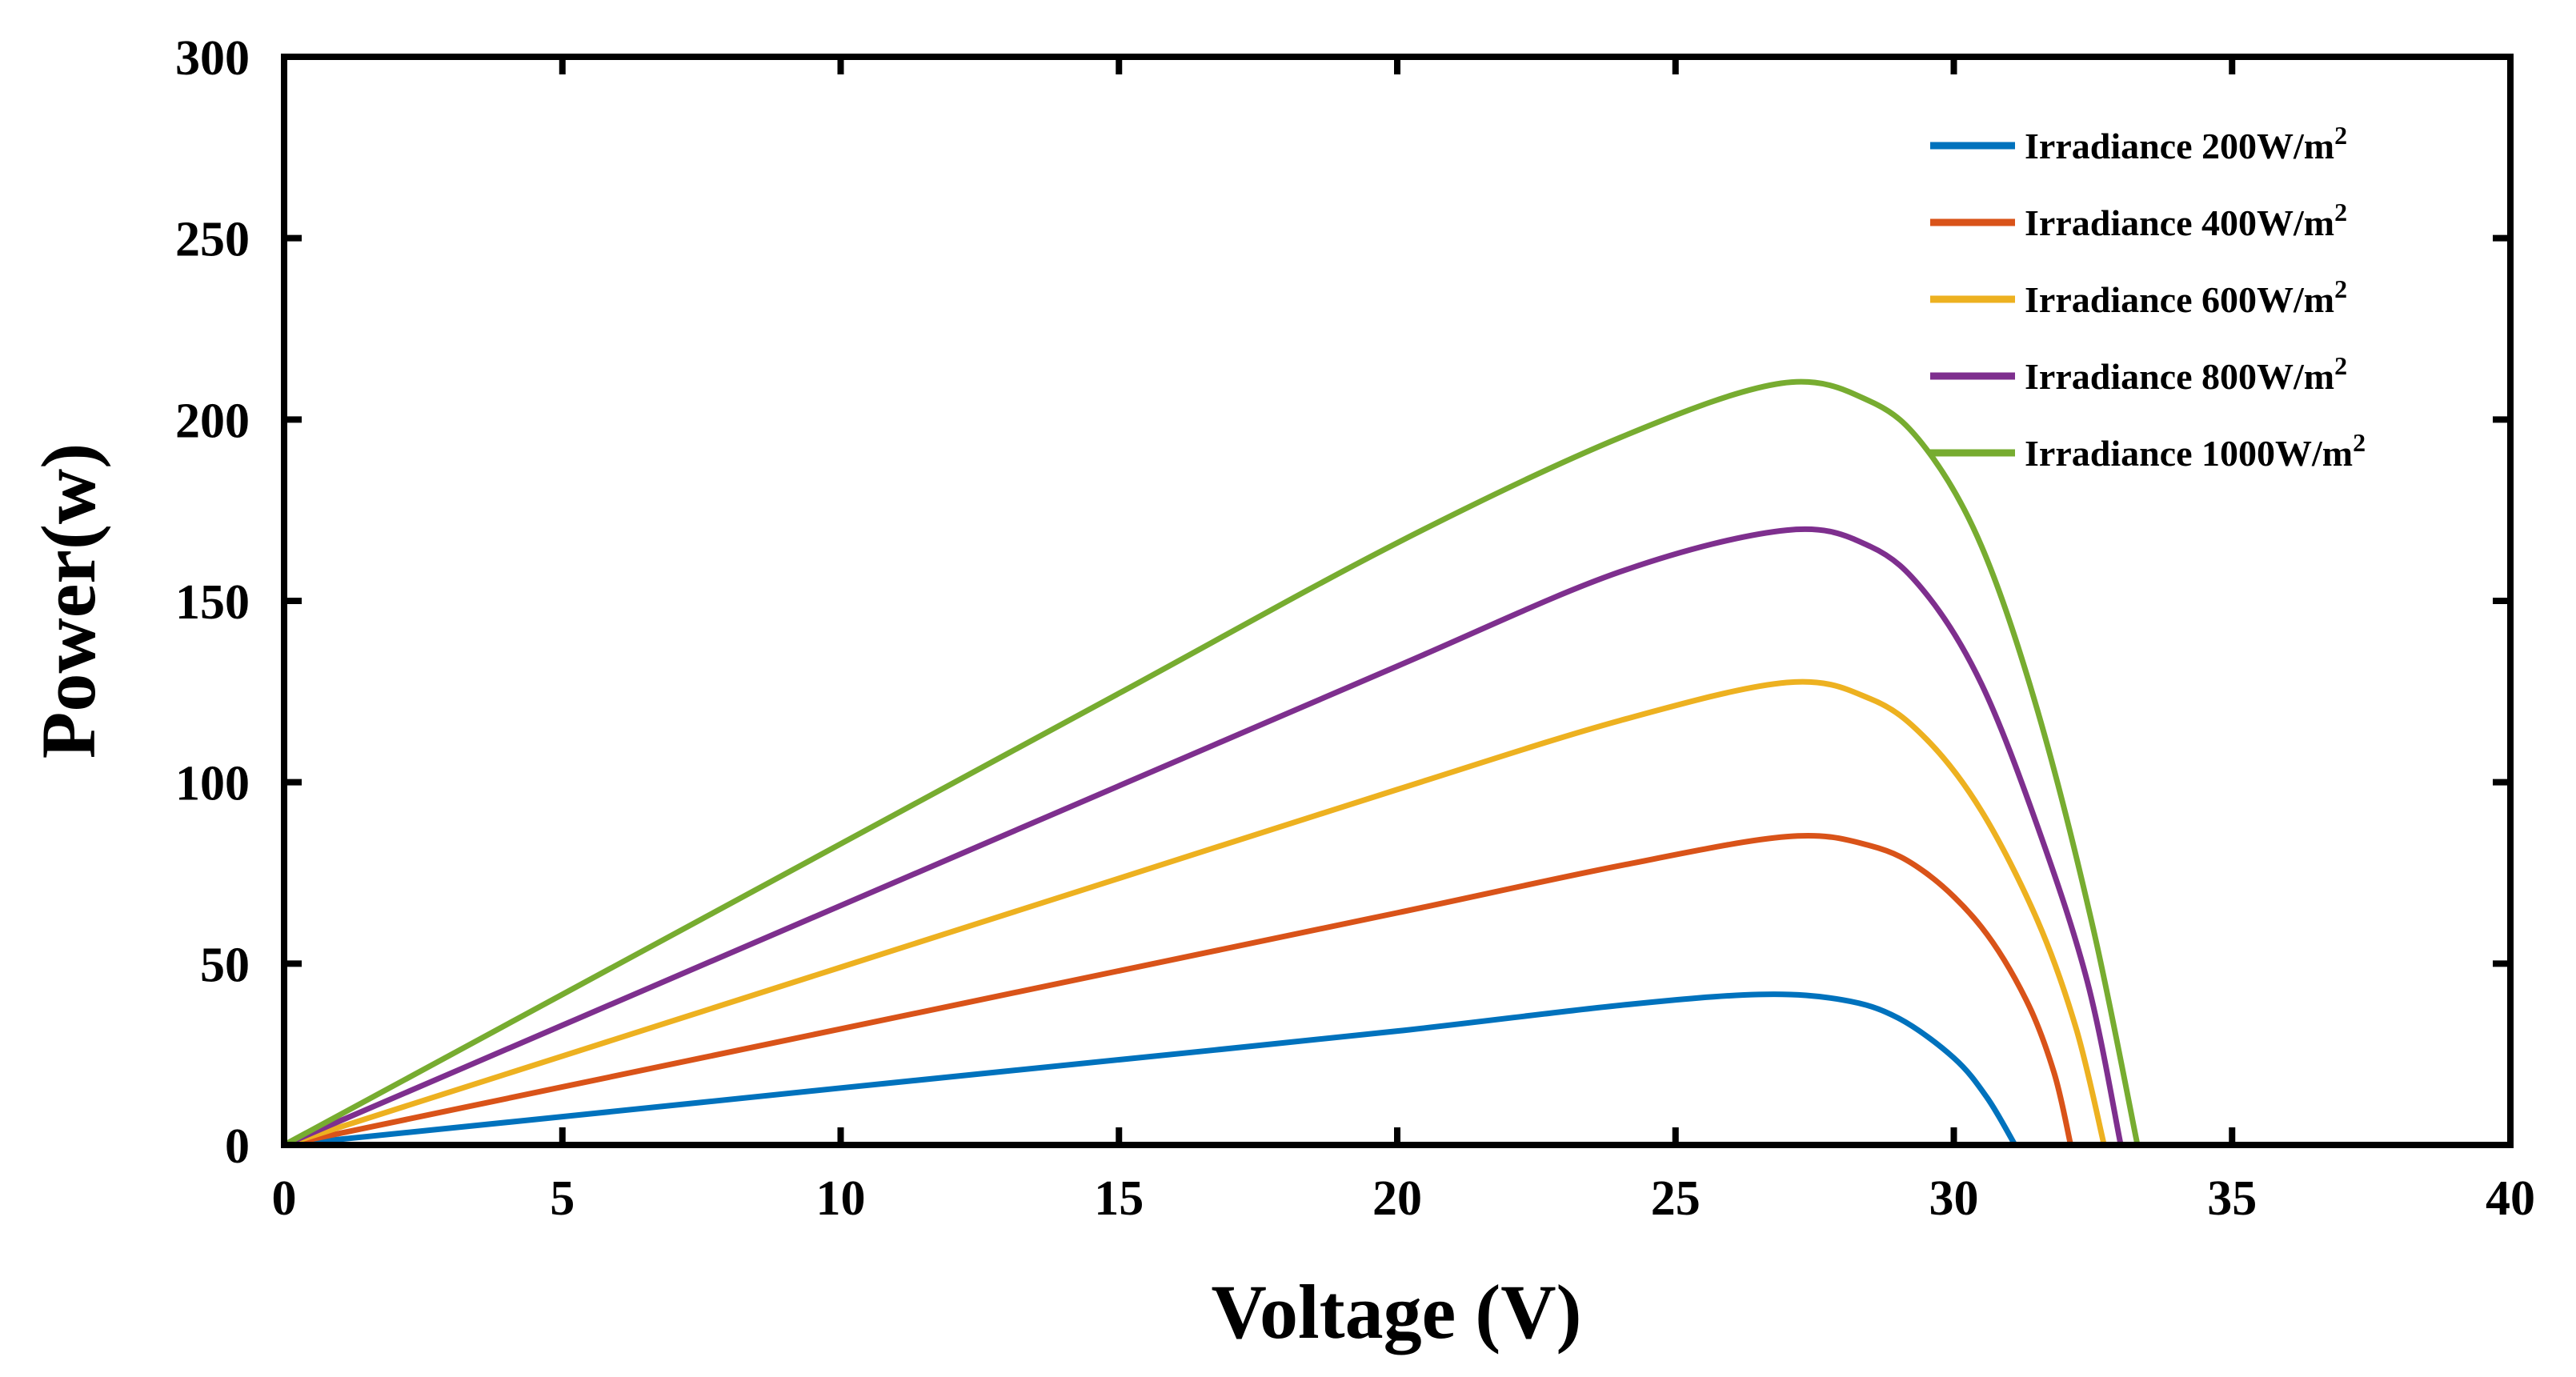 Image resolution: width=2576 pixels, height=1377 pixels. Describe the element at coordinates (284, 1198) in the screenshot. I see `x-tick-label: 0` at that location.